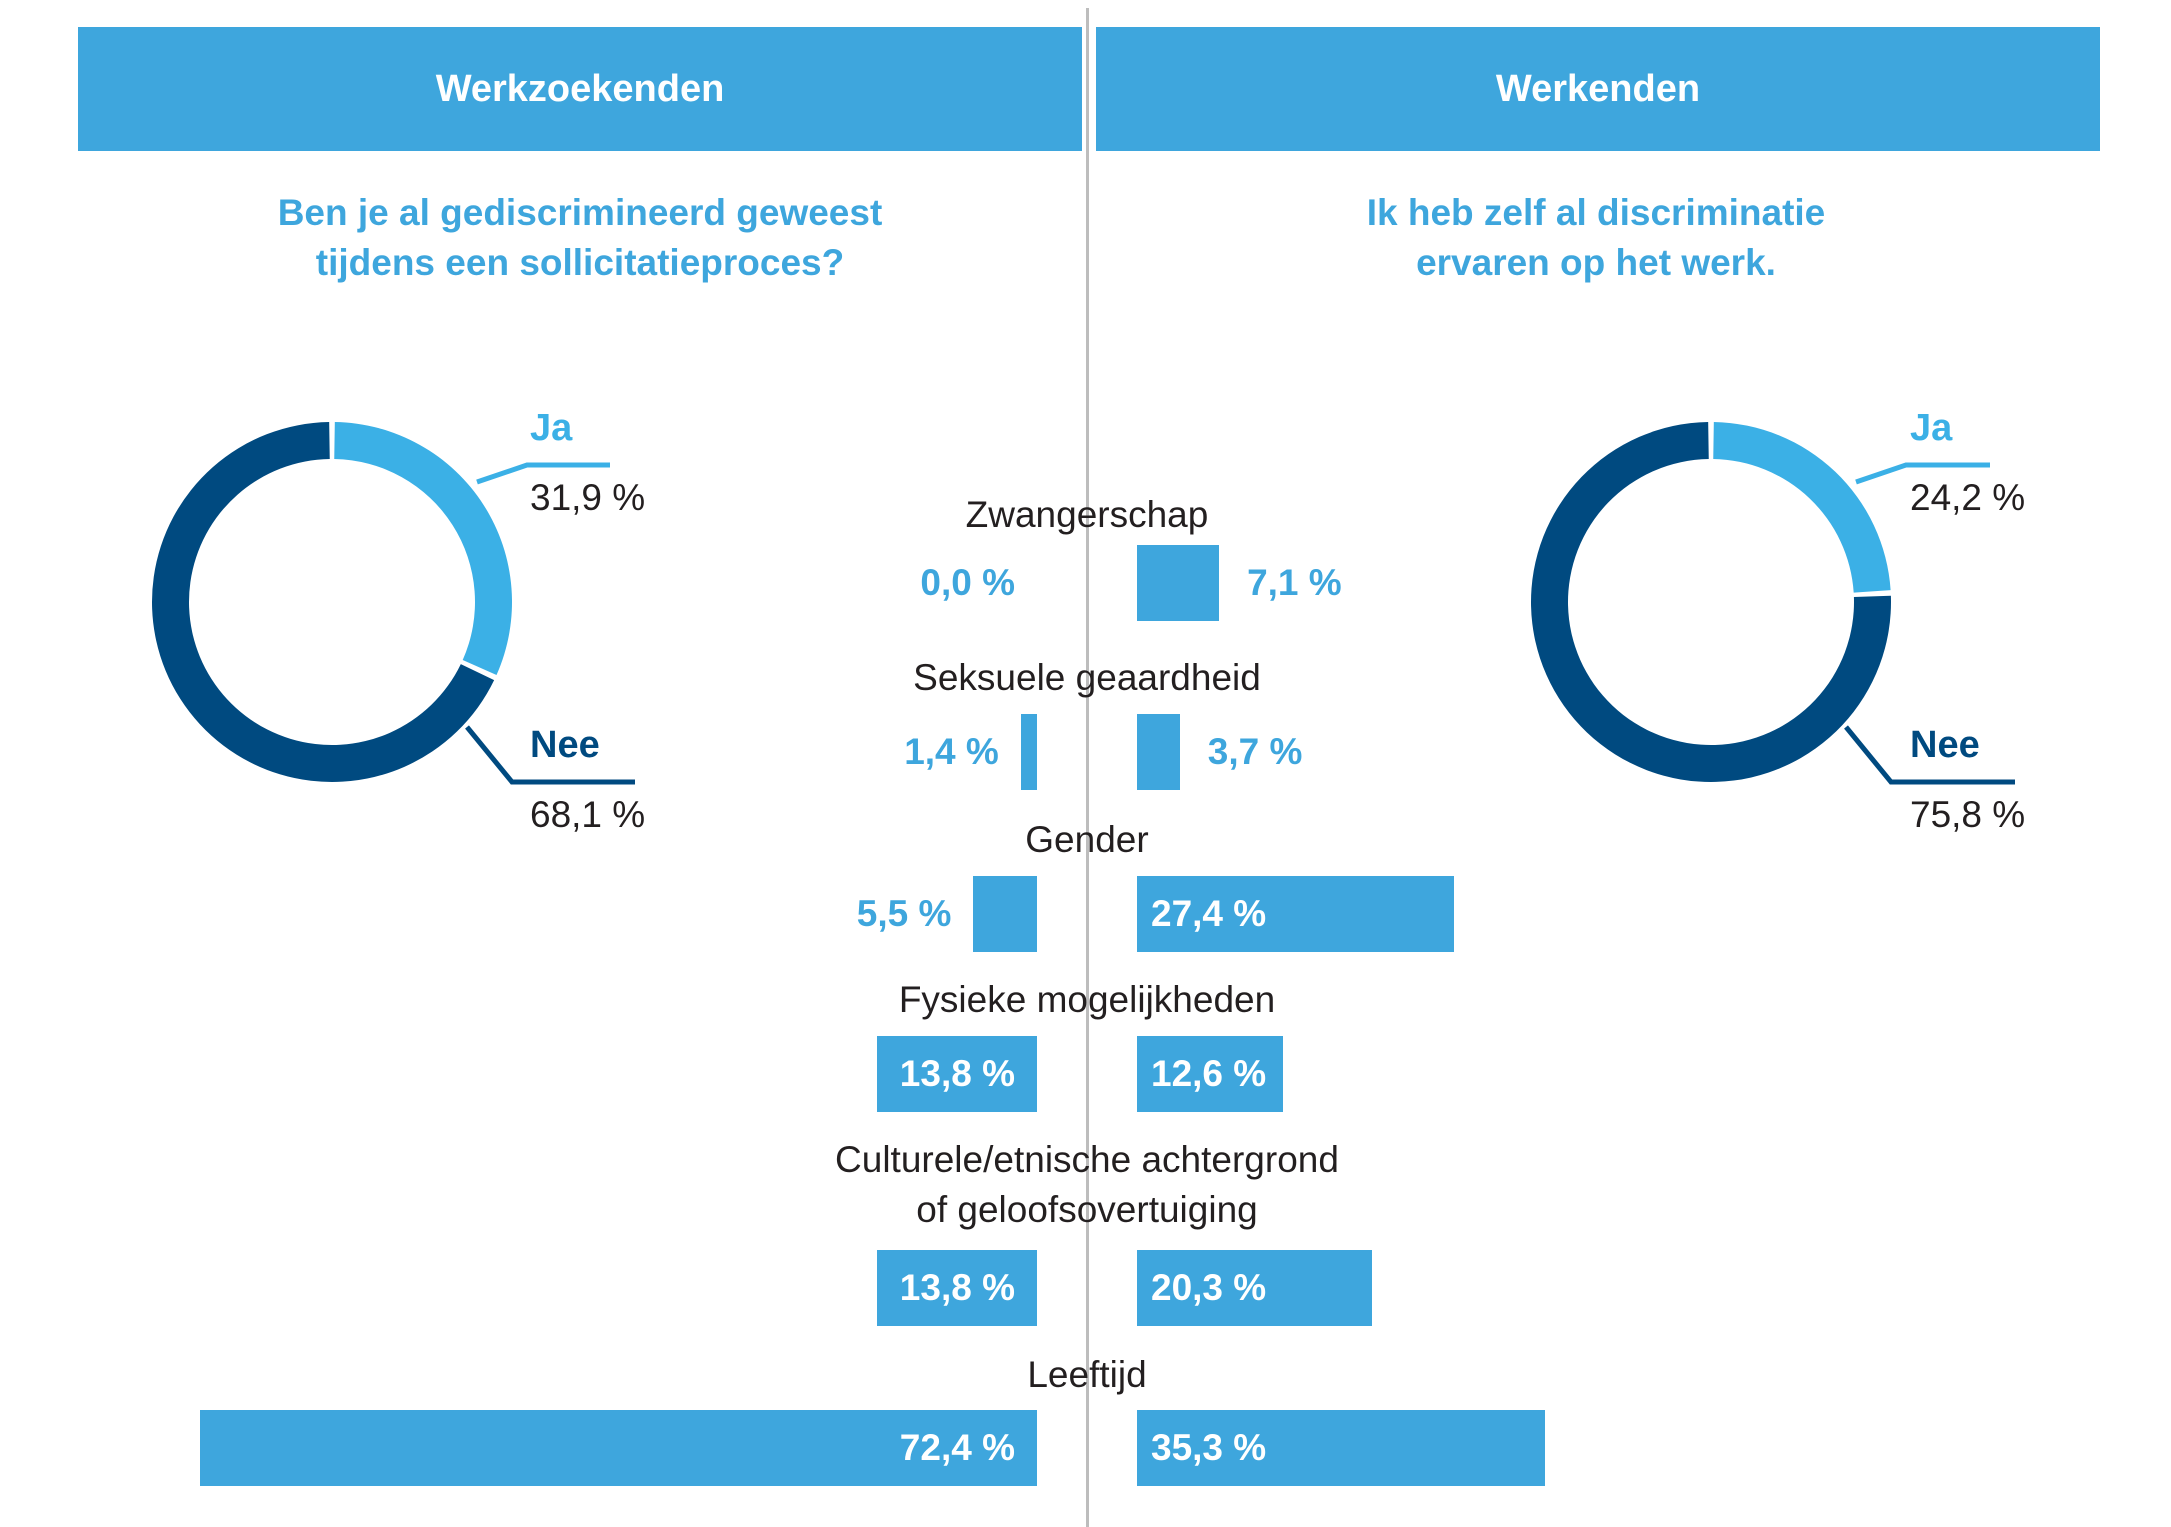  I want to click on bar-value-label: 5,5 %, so click(904, 913).